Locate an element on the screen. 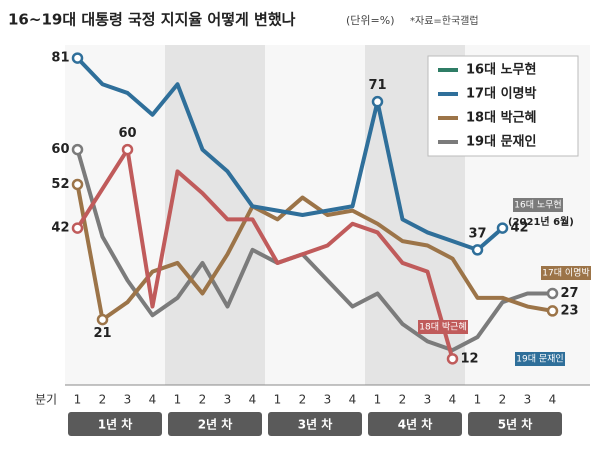  year-label: 2년 차 is located at coordinates (215, 424).